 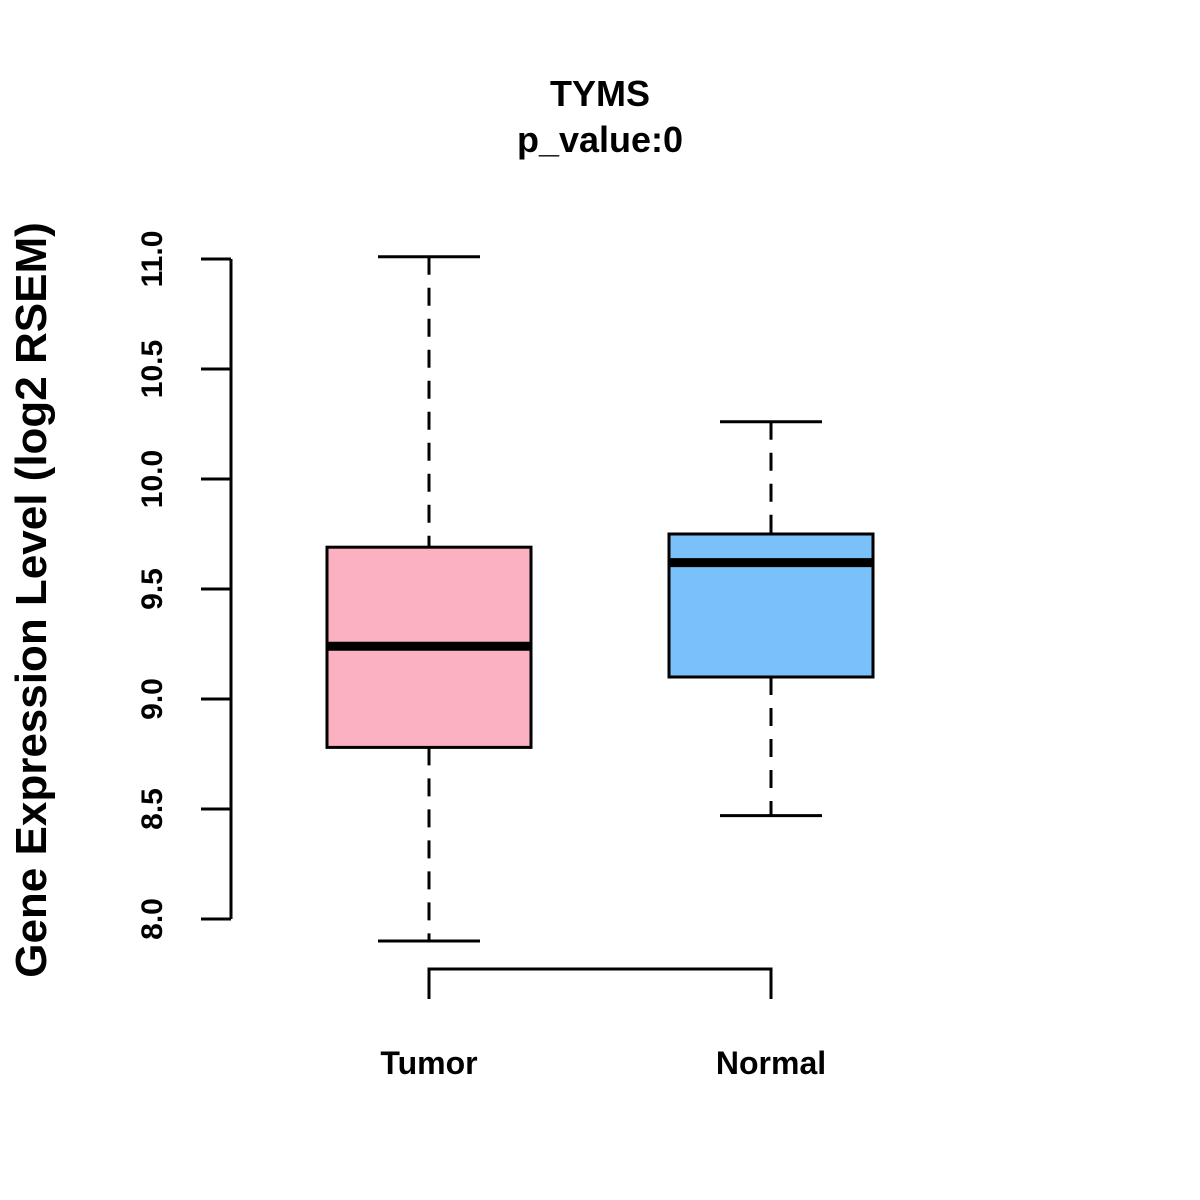 I want to click on comparison-bracket, so click(x=600, y=983).